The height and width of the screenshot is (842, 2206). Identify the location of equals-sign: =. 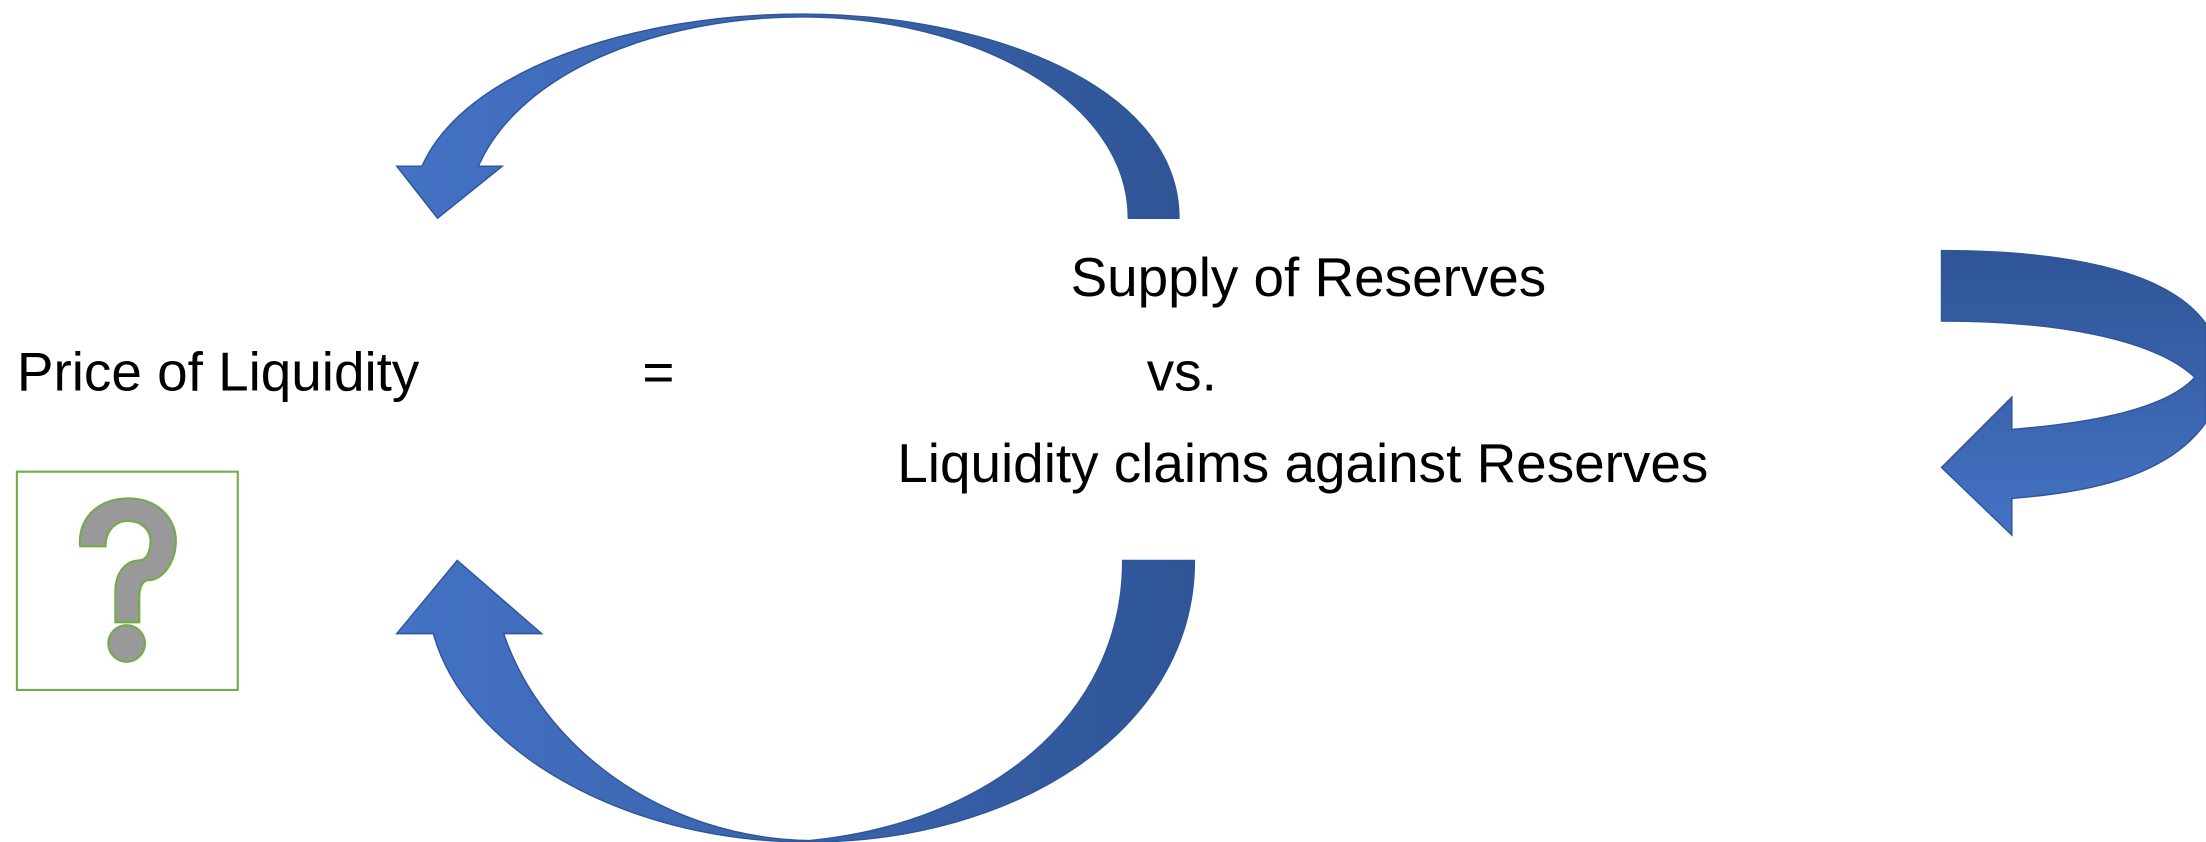
(658, 371).